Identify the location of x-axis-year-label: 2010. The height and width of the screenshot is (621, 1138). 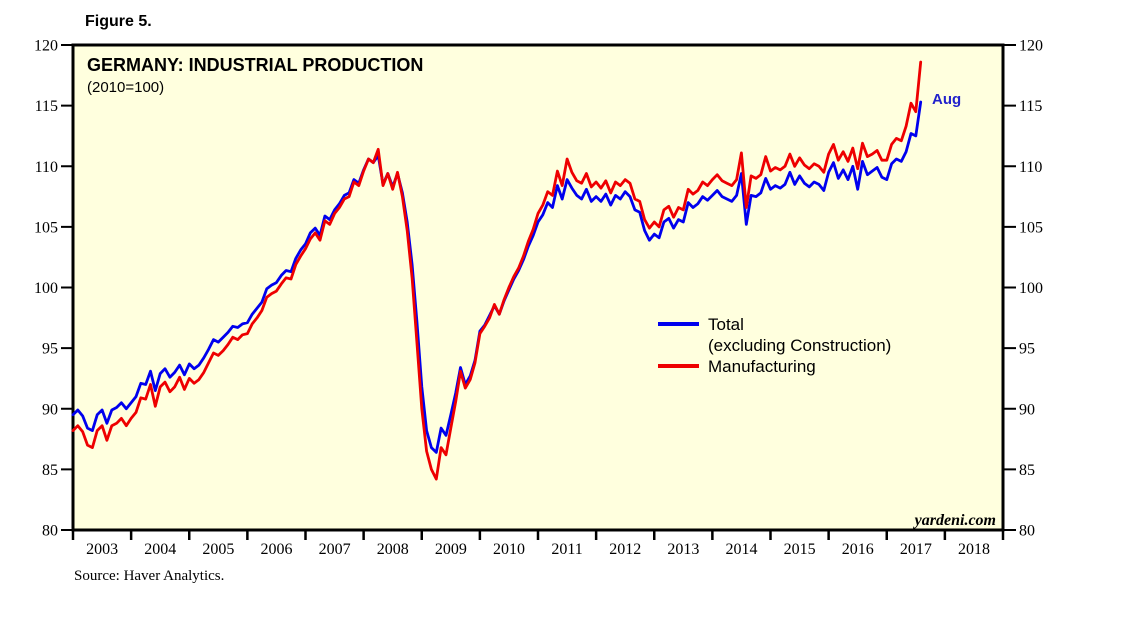
(509, 549).